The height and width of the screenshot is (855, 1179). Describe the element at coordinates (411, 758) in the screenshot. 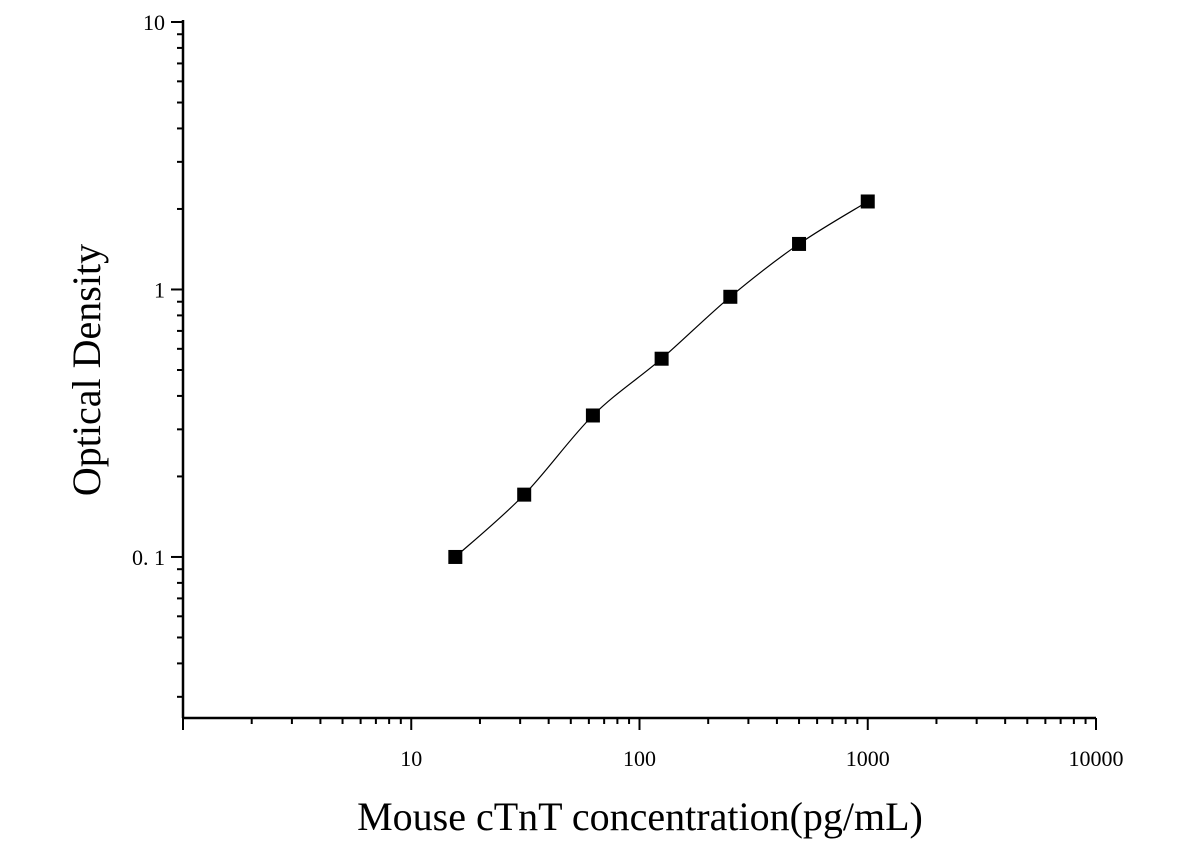

I see `x-tick-label: 10` at that location.